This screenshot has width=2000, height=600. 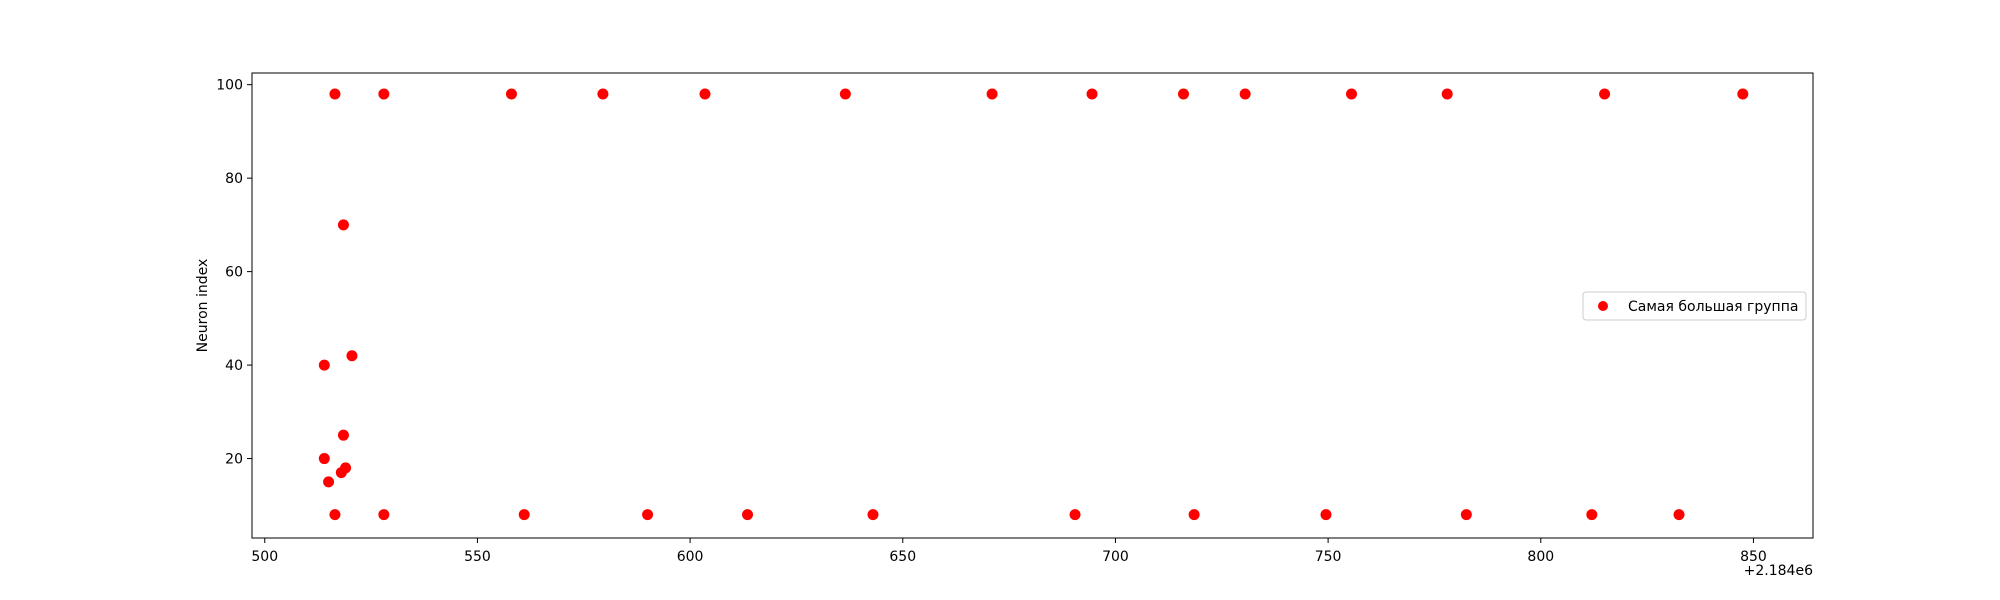 I want to click on x-tick-label-3: 650, so click(x=902, y=557).